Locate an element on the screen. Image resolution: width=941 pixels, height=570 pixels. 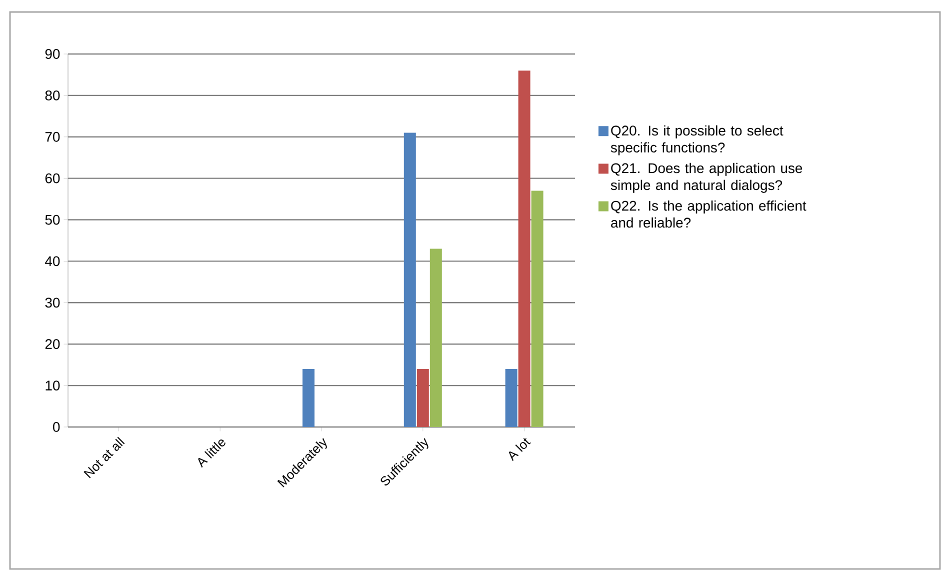
y-tick-label: 40 is located at coordinates (52, 261).